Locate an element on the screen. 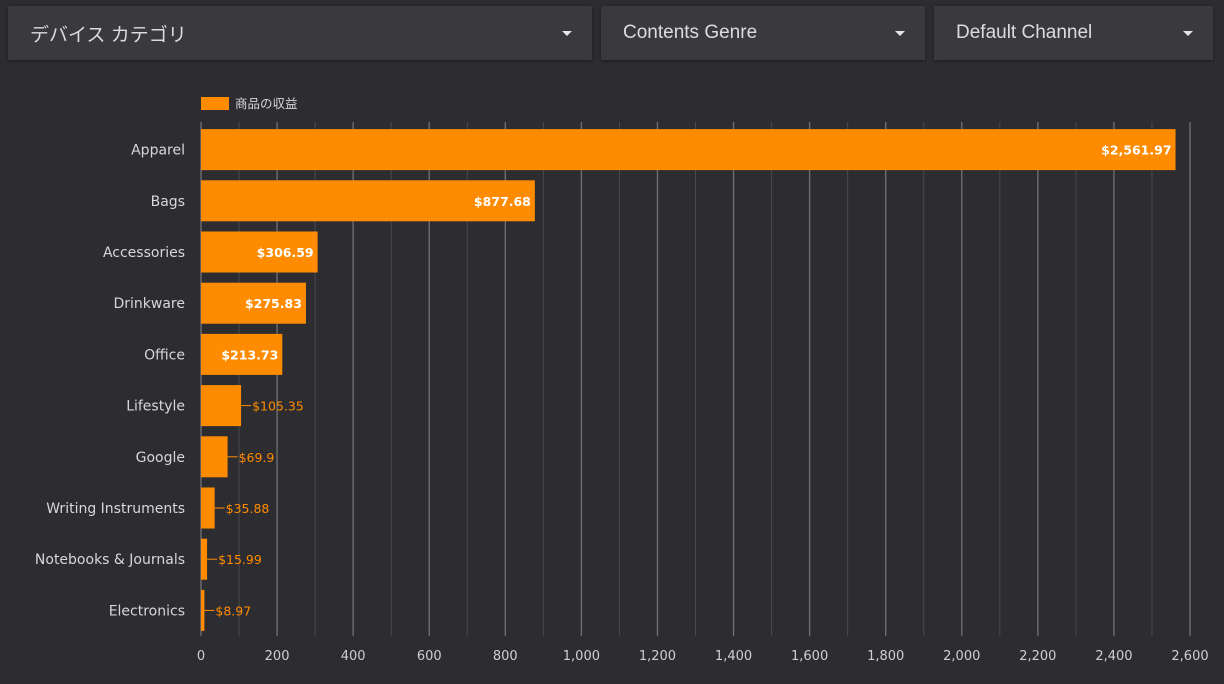 This screenshot has height=684, width=1224. category-label: Drinkware is located at coordinates (150, 304).